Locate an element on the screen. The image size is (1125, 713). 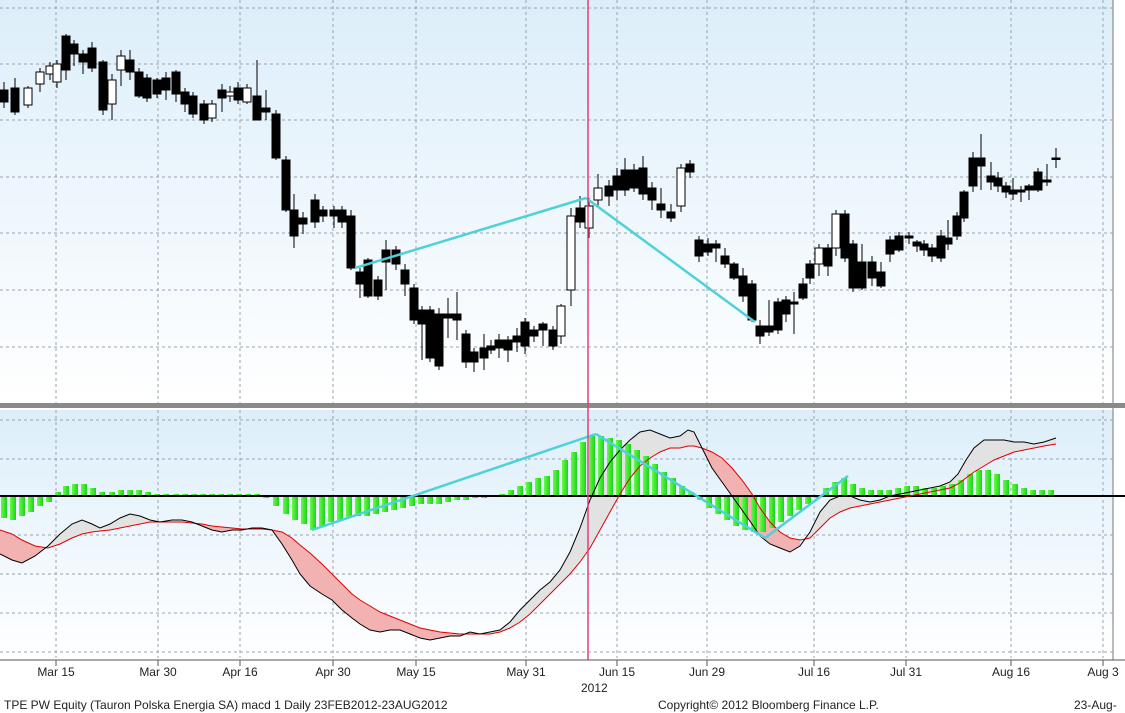
copyright: Copyright© 2012 Bloomberg Finance L.P. is located at coordinates (768, 705).